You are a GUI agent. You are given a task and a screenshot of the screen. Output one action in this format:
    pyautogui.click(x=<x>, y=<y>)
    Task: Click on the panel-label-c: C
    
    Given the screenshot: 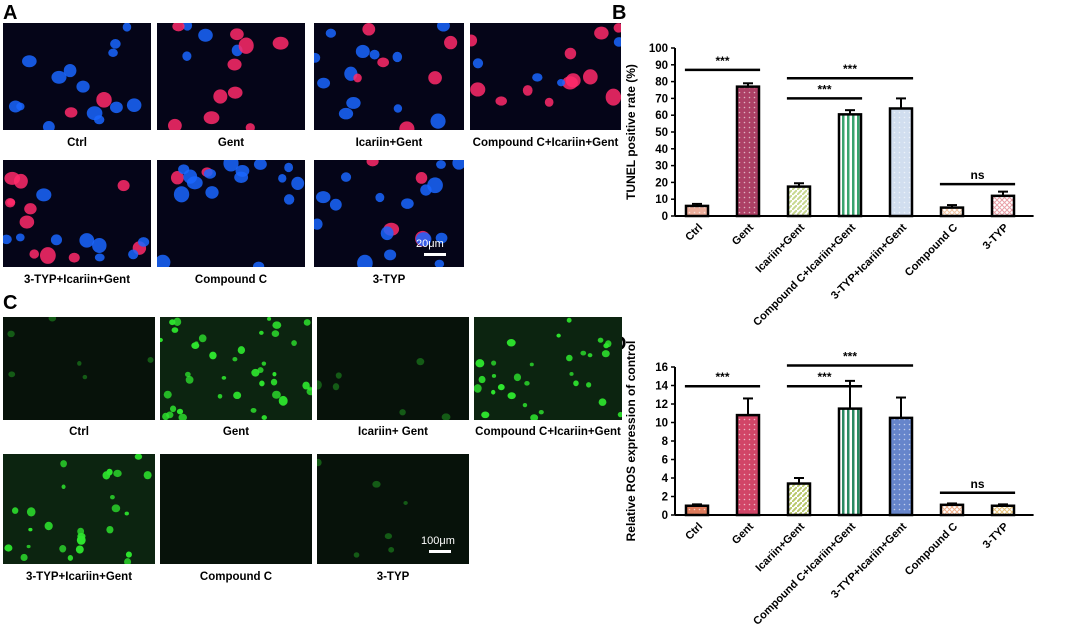 What is the action you would take?
    pyautogui.click(x=10, y=303)
    